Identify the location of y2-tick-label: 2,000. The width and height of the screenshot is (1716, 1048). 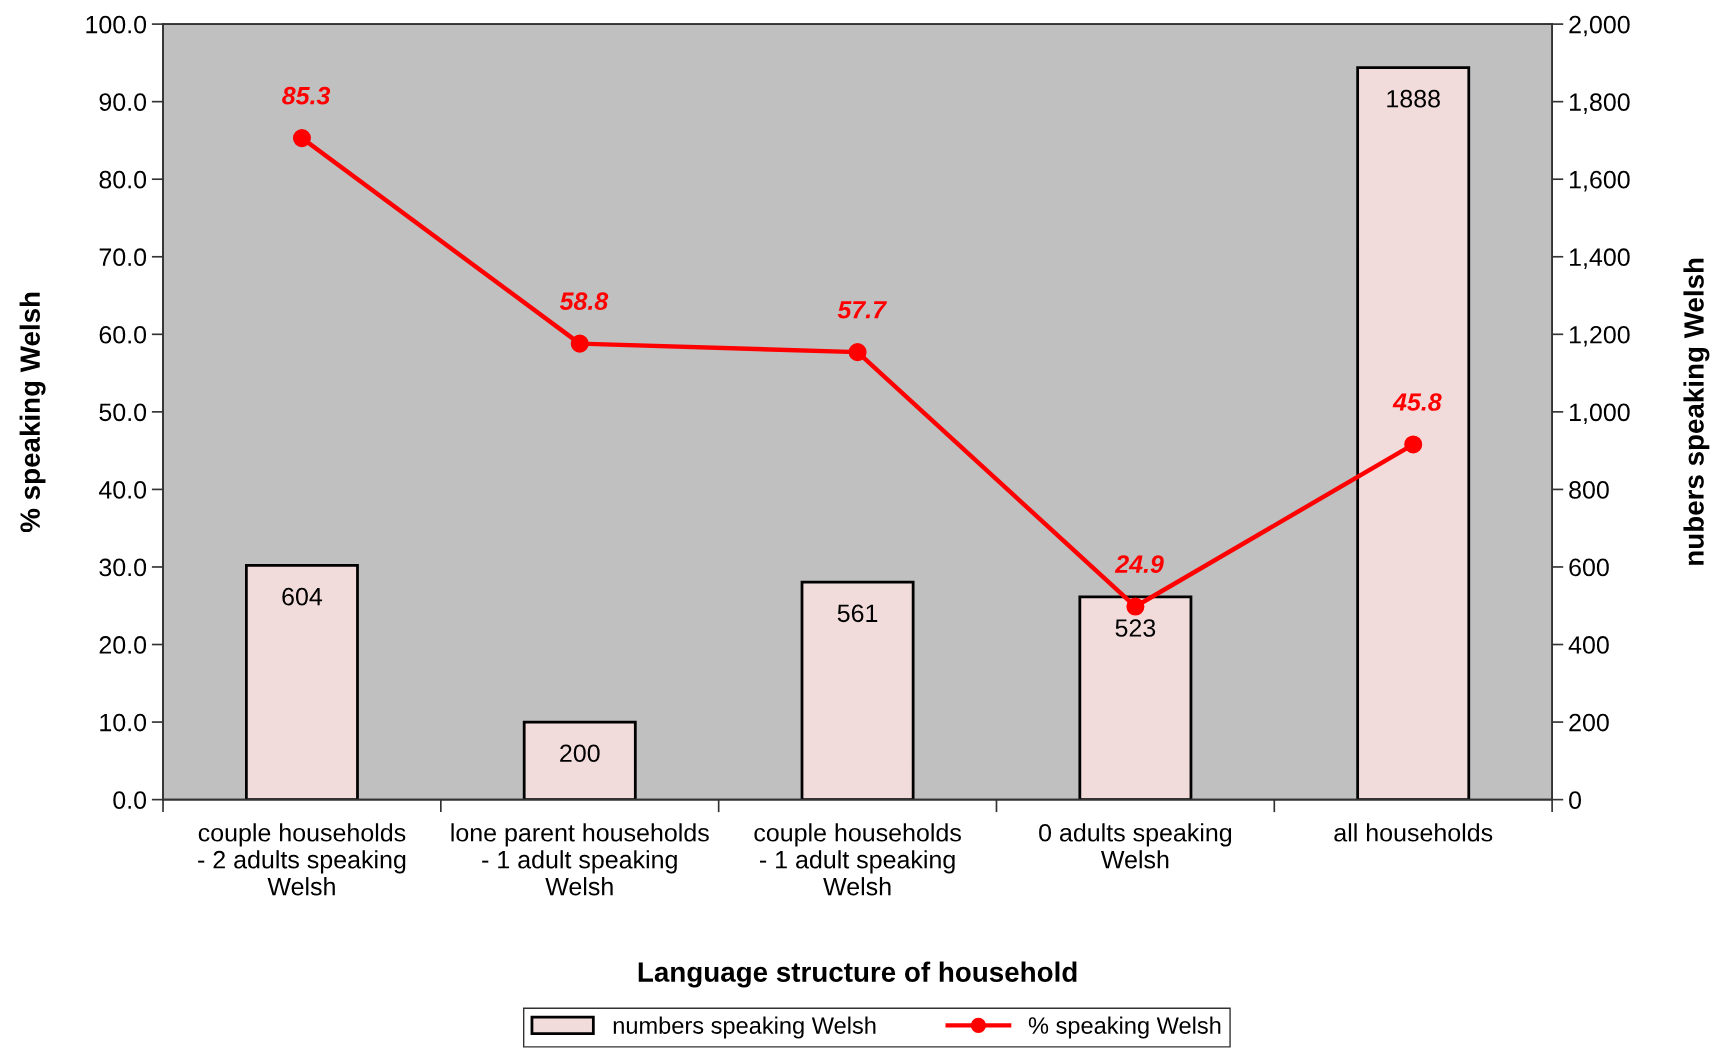
(1599, 26).